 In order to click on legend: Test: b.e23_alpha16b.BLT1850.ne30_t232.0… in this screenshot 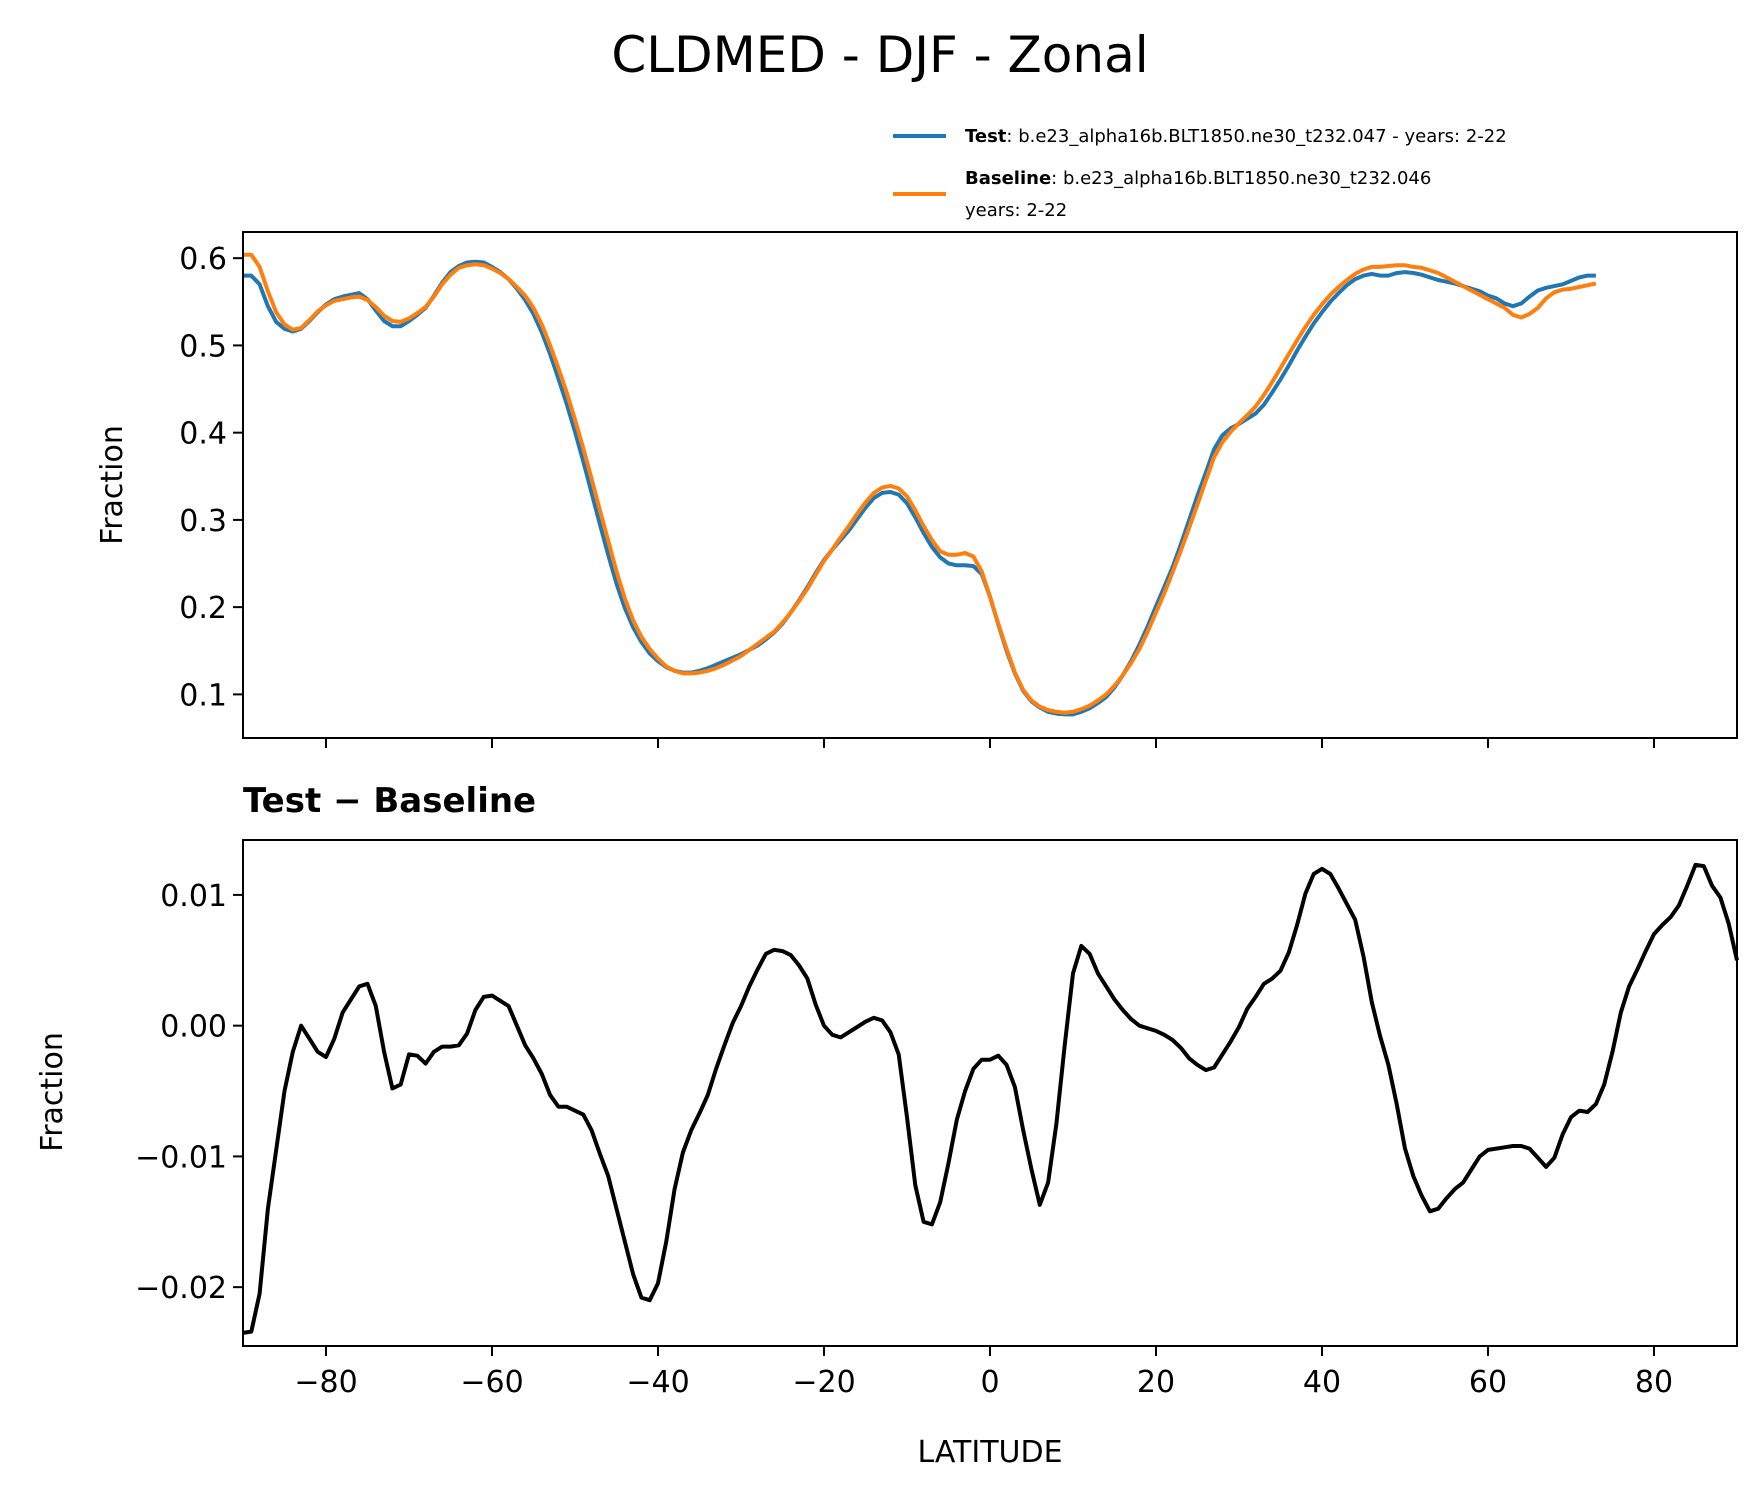, I will do `click(1200, 173)`.